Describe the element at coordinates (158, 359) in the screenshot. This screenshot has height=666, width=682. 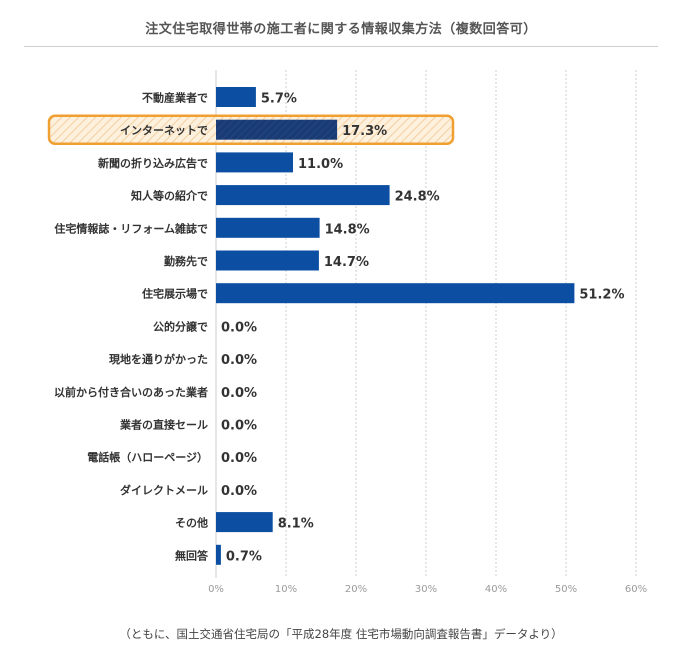
I see `category-label: 現地を通りがかった` at that location.